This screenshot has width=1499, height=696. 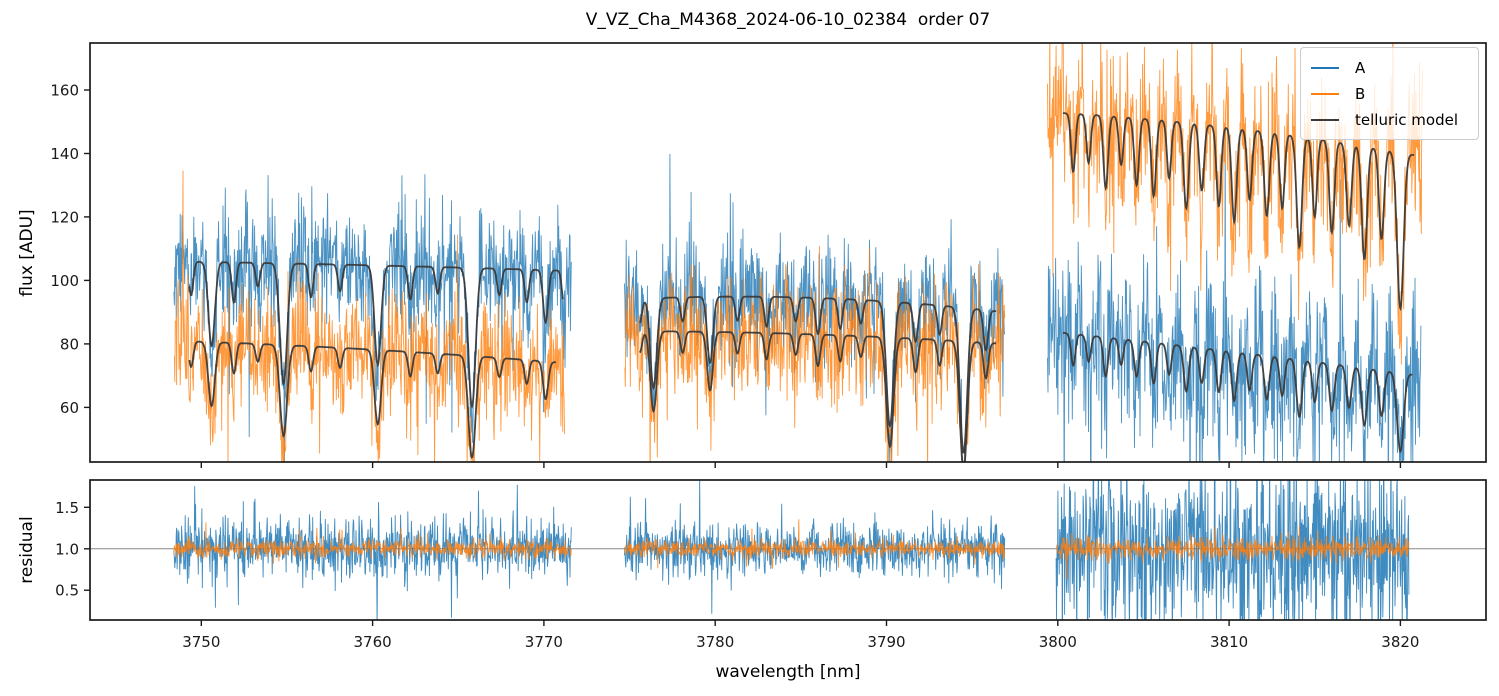 I want to click on legend-label-a: A, so click(x=1360, y=68).